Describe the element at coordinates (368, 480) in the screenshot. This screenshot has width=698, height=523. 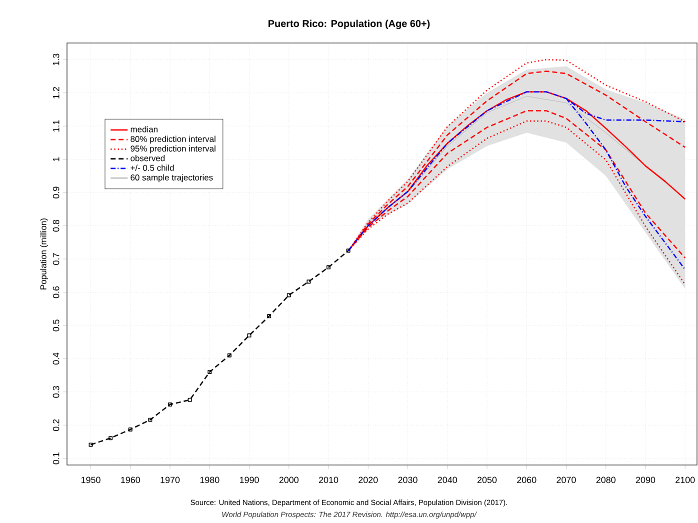
I see `x-tick-label: 2020` at that location.